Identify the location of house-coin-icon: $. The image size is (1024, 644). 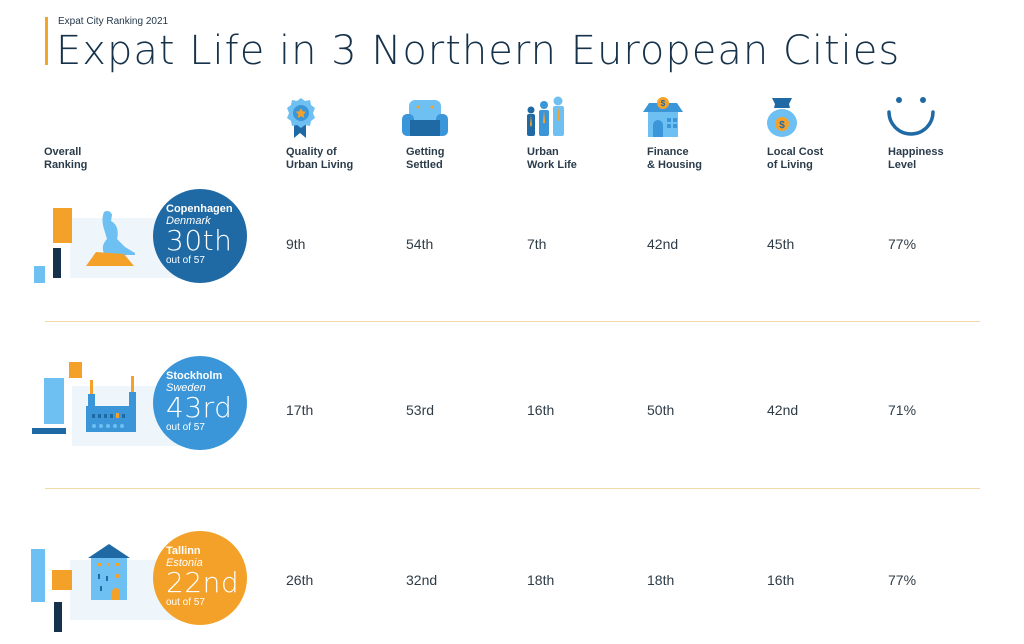
(663, 117).